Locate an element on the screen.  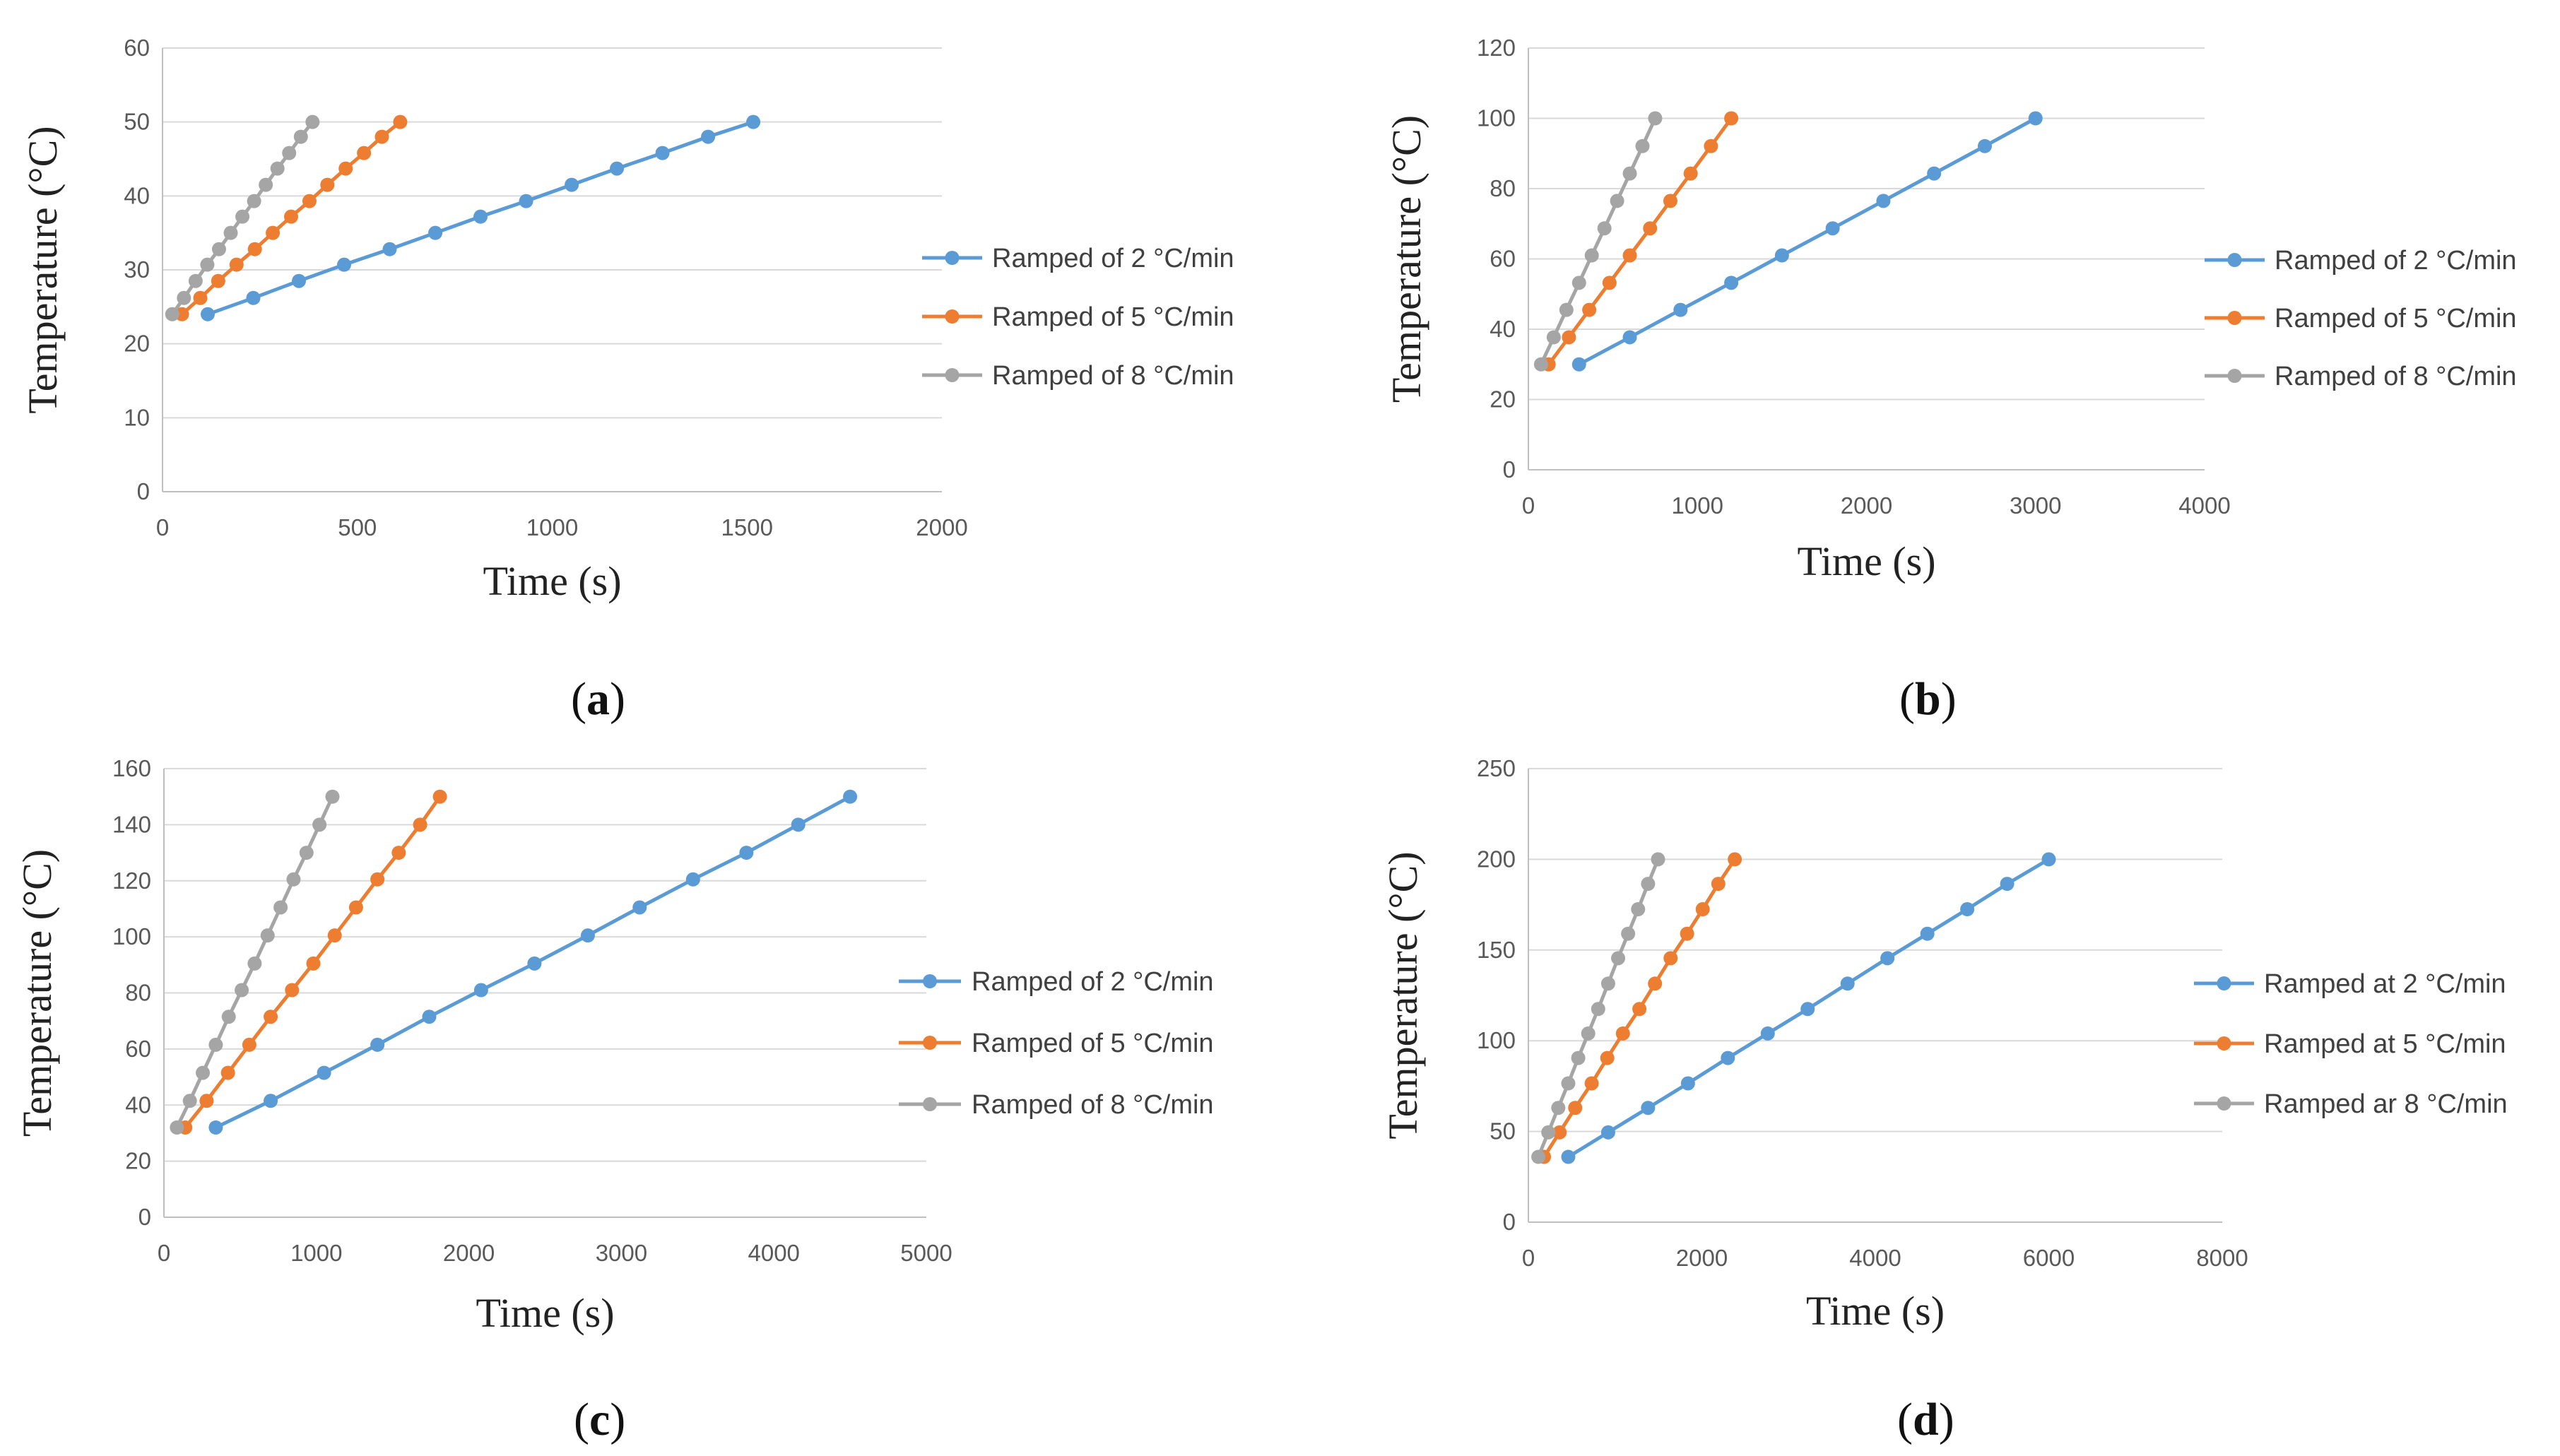
y-tick-label: 0 is located at coordinates (143, 491).